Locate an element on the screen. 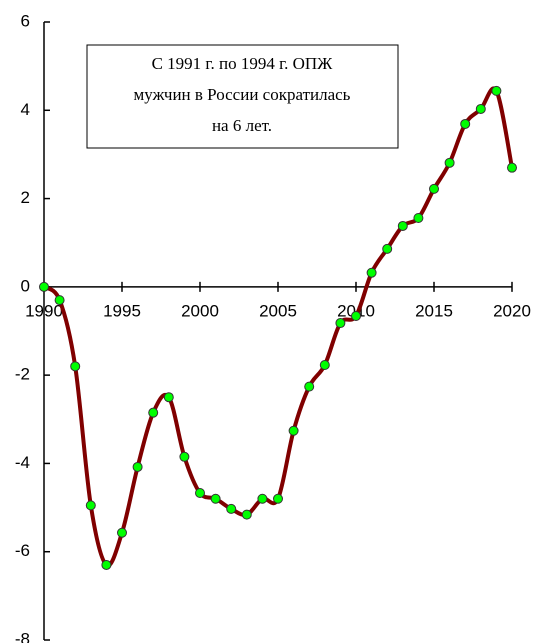 The image size is (538, 643). x-tick-label: 2010 is located at coordinates (356, 310).